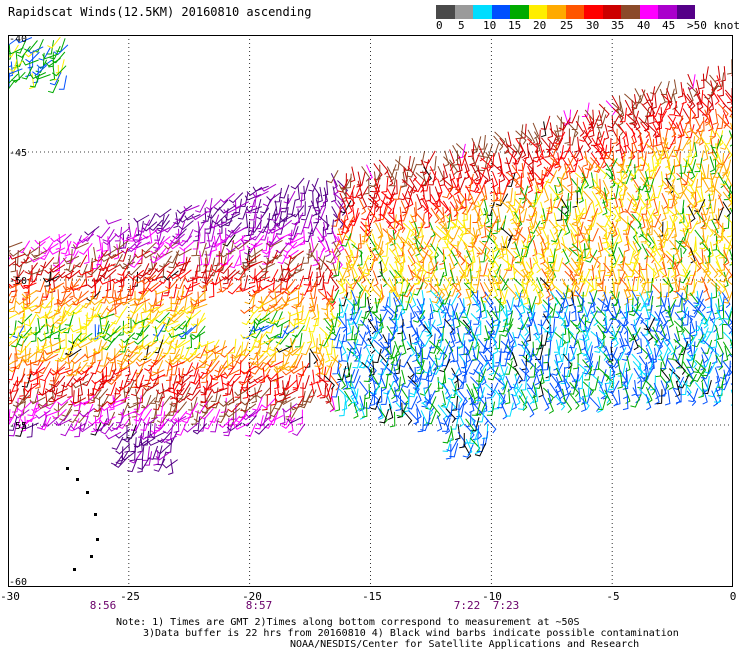 The width and height of the screenshot is (740, 650). Describe the element at coordinates (537, 297) in the screenshot. I see `wind-barb-2050` at that location.